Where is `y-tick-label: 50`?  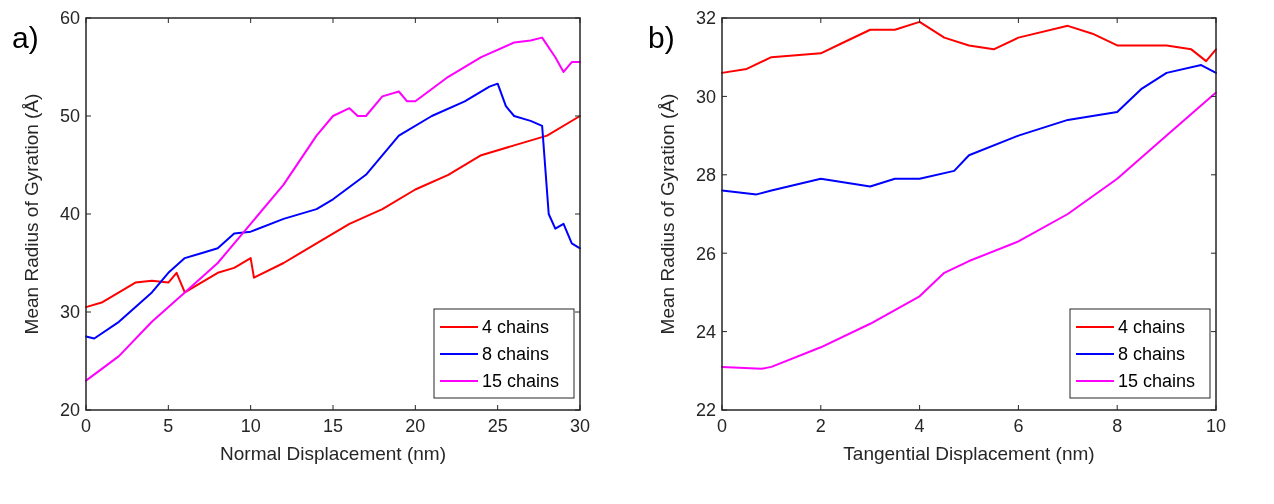 y-tick-label: 50 is located at coordinates (69, 116).